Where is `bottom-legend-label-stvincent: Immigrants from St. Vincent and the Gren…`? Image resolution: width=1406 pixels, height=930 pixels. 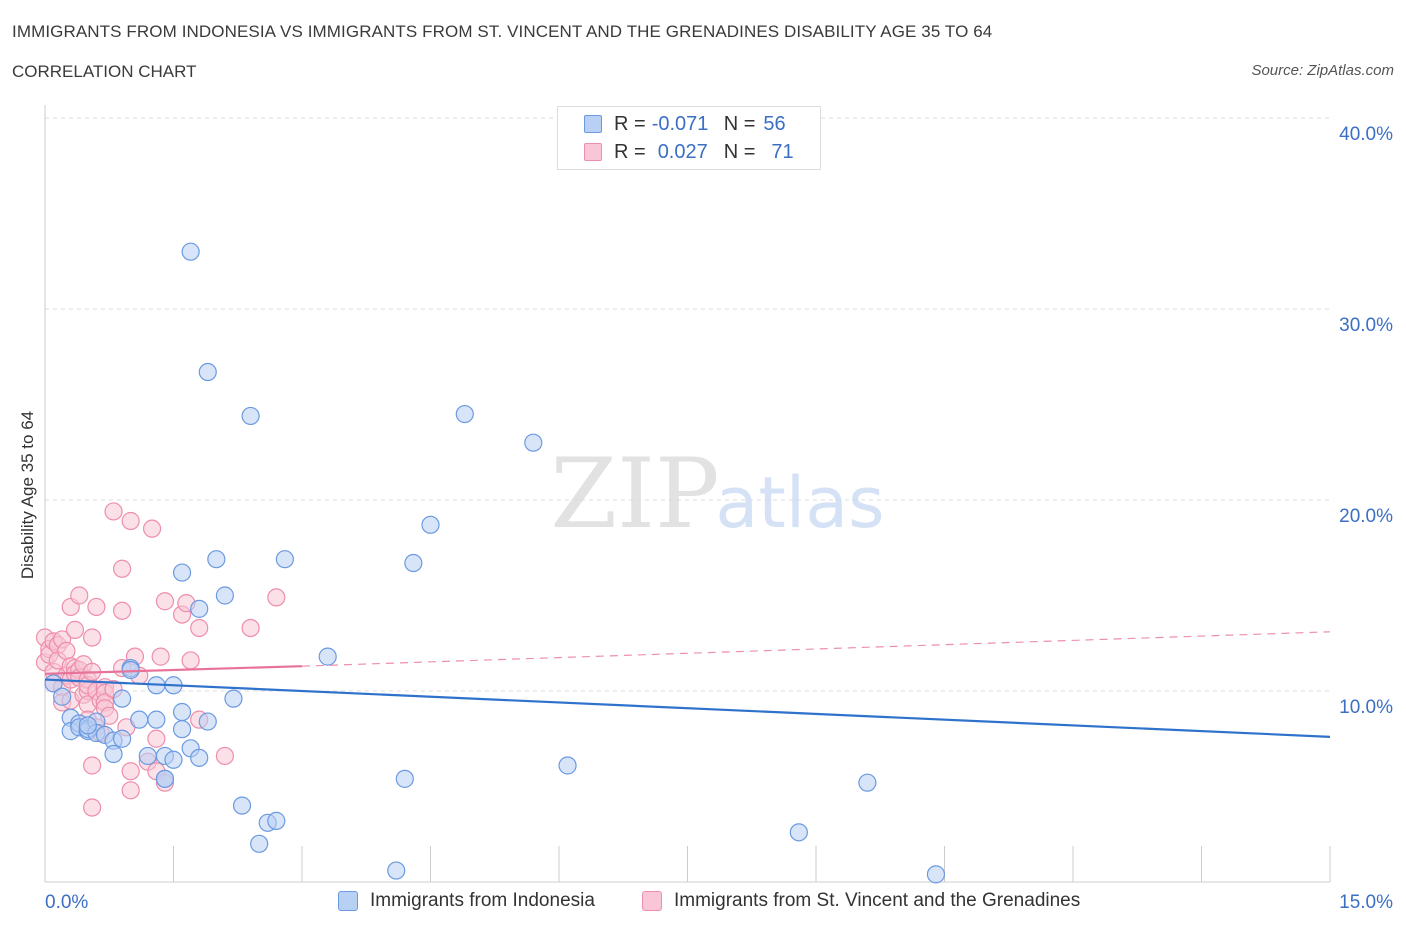 bottom-legend-label-stvincent: Immigrants from St. Vincent and the Gren… is located at coordinates (877, 900).